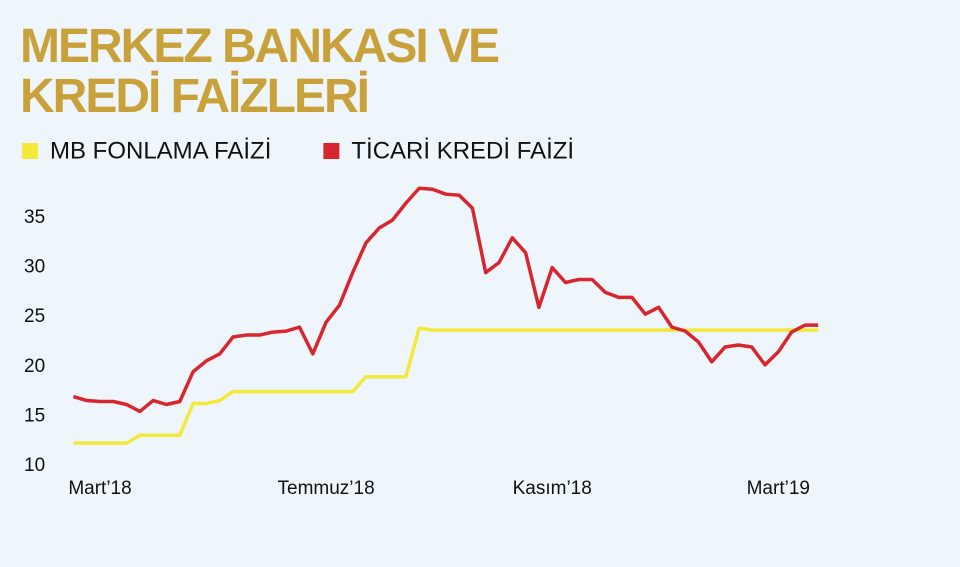  I want to click on y-tick-label: 25, so click(34, 316).